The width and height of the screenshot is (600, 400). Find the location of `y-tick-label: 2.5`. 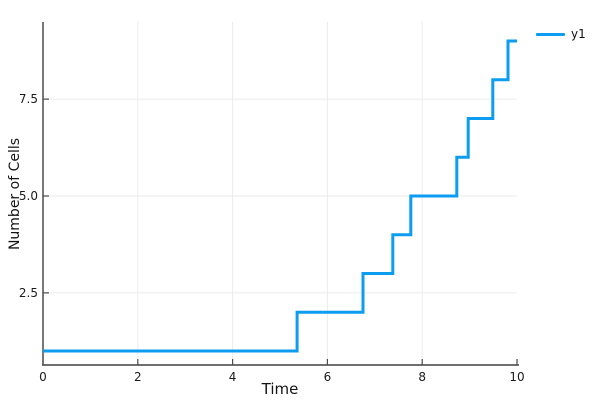

y-tick-label: 2.5 is located at coordinates (28, 293).